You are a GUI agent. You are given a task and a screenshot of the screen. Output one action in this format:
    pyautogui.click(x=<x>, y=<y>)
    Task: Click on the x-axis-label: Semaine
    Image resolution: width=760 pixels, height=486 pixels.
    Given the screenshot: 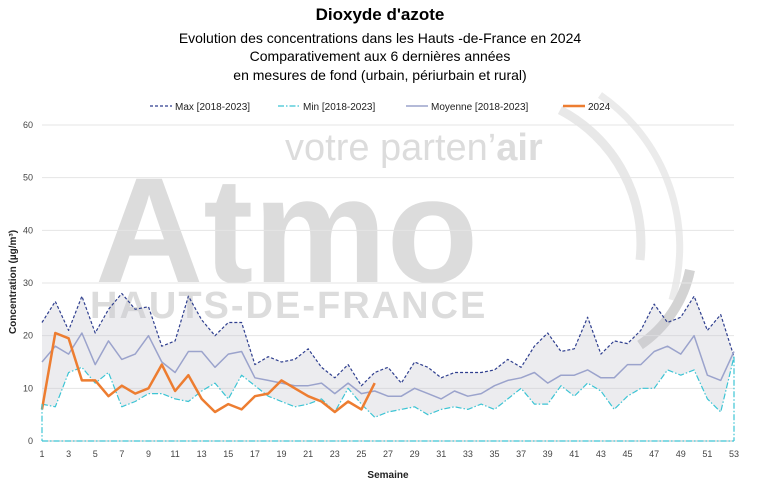 What is the action you would take?
    pyautogui.click(x=388, y=475)
    